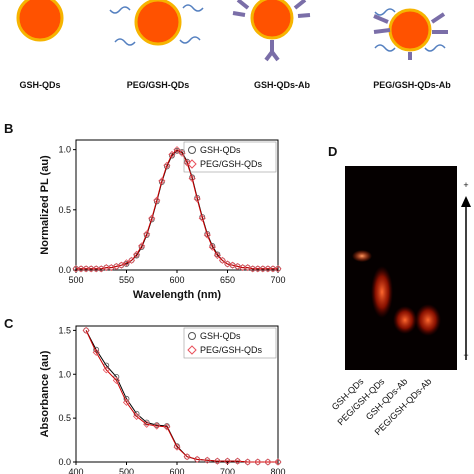  Describe the element at coordinates (8, 128) in the screenshot. I see `panel-label: B` at that location.